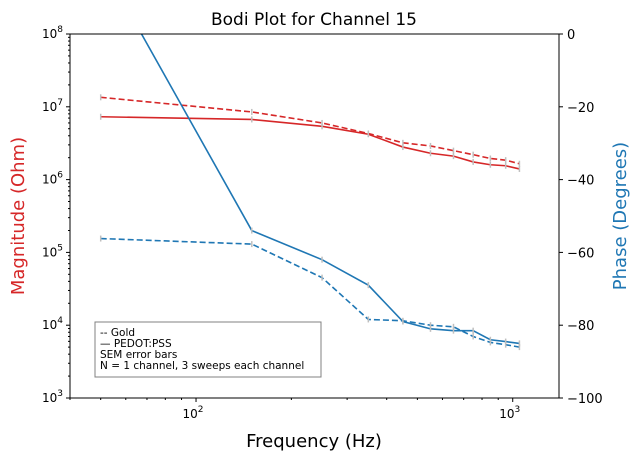  Describe the element at coordinates (193, 413) in the screenshot. I see `x-tick-label: 10²` at that location.